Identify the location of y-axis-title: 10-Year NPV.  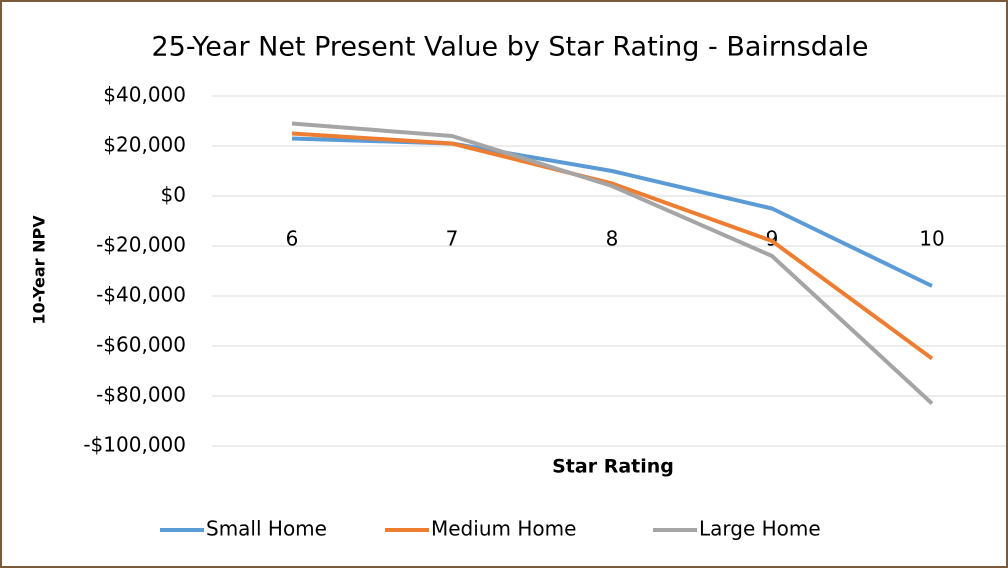
(39, 270).